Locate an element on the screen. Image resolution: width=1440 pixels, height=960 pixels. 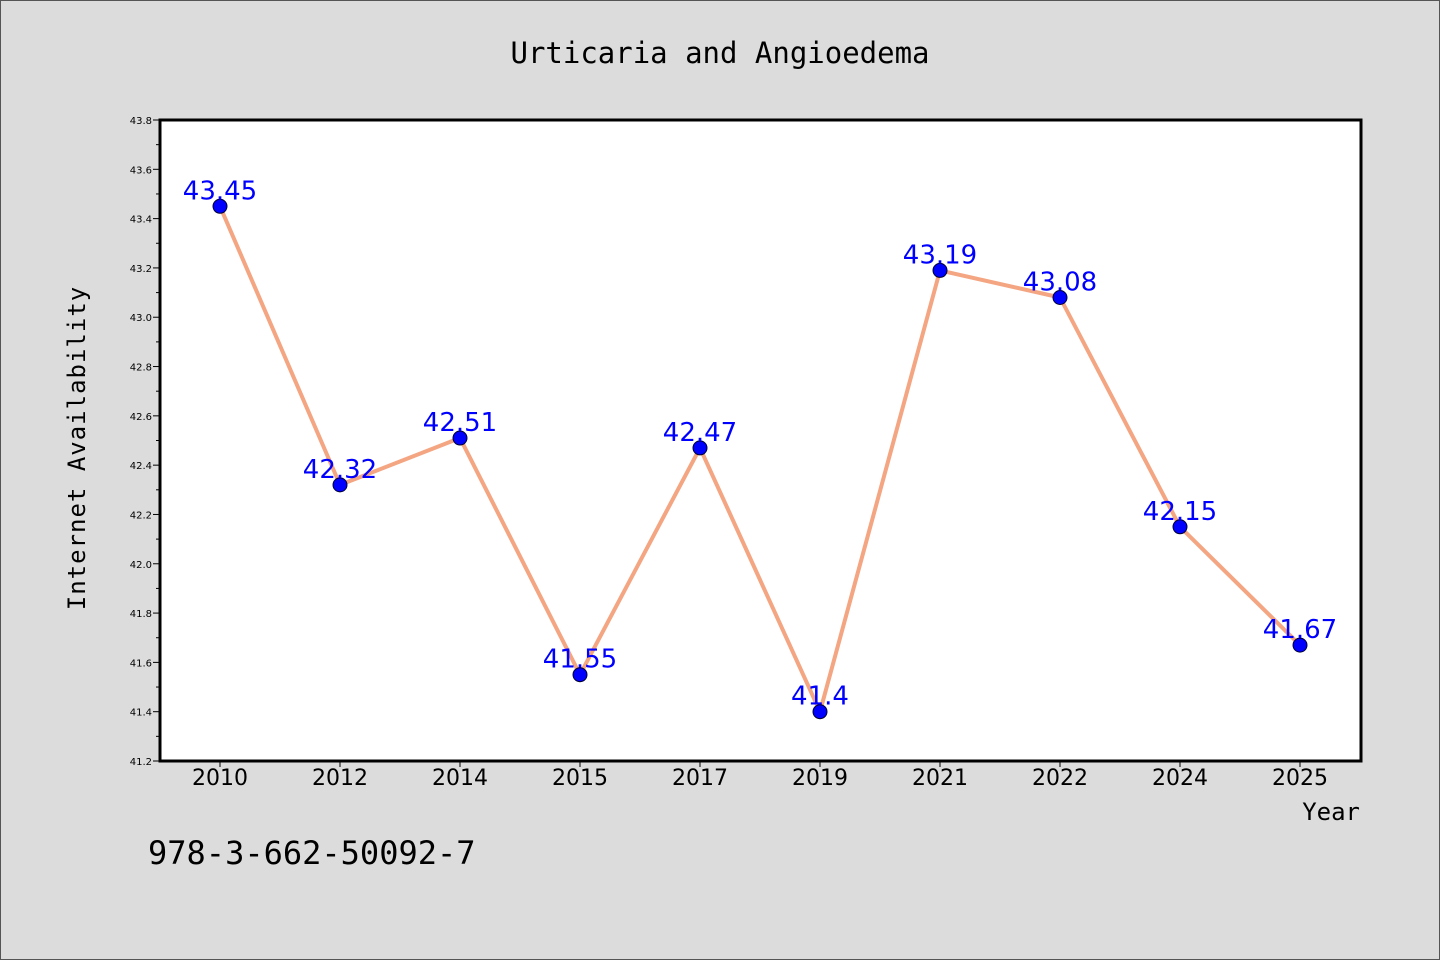
data-label: 42.47 is located at coordinates (700, 433).